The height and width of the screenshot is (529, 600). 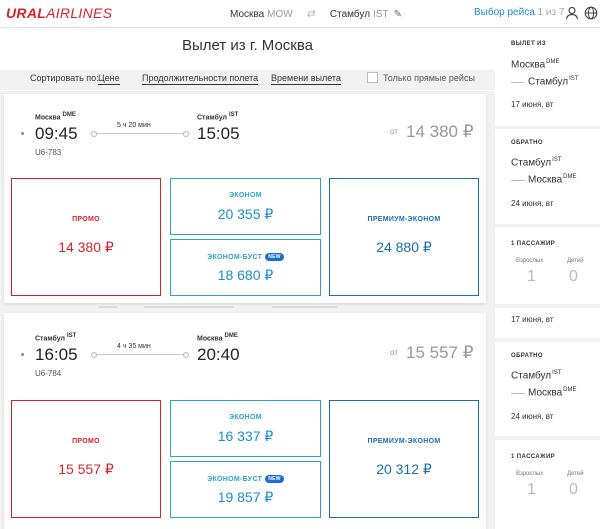 I want to click on fare-price: 24 880 ₽, so click(x=404, y=247).